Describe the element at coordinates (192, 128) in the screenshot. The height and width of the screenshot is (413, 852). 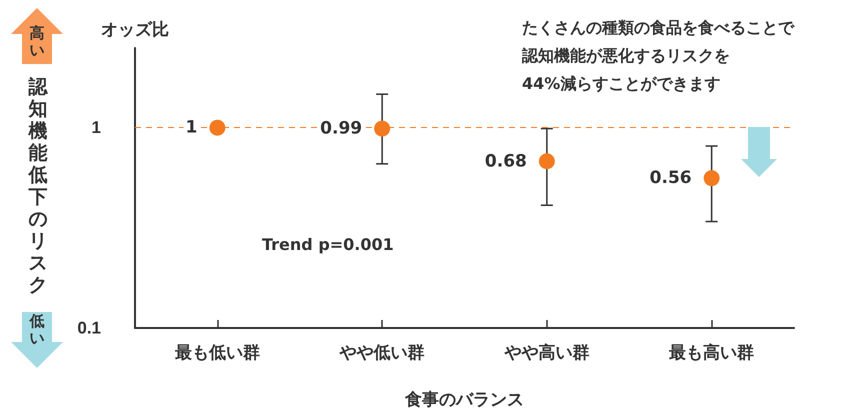
I see `data-label: 1` at that location.